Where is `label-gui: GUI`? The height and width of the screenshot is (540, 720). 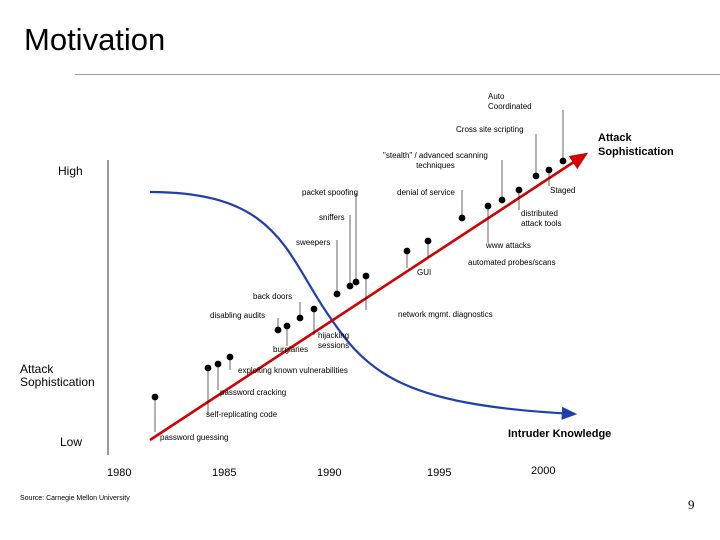
label-gui: GUI is located at coordinates (424, 272).